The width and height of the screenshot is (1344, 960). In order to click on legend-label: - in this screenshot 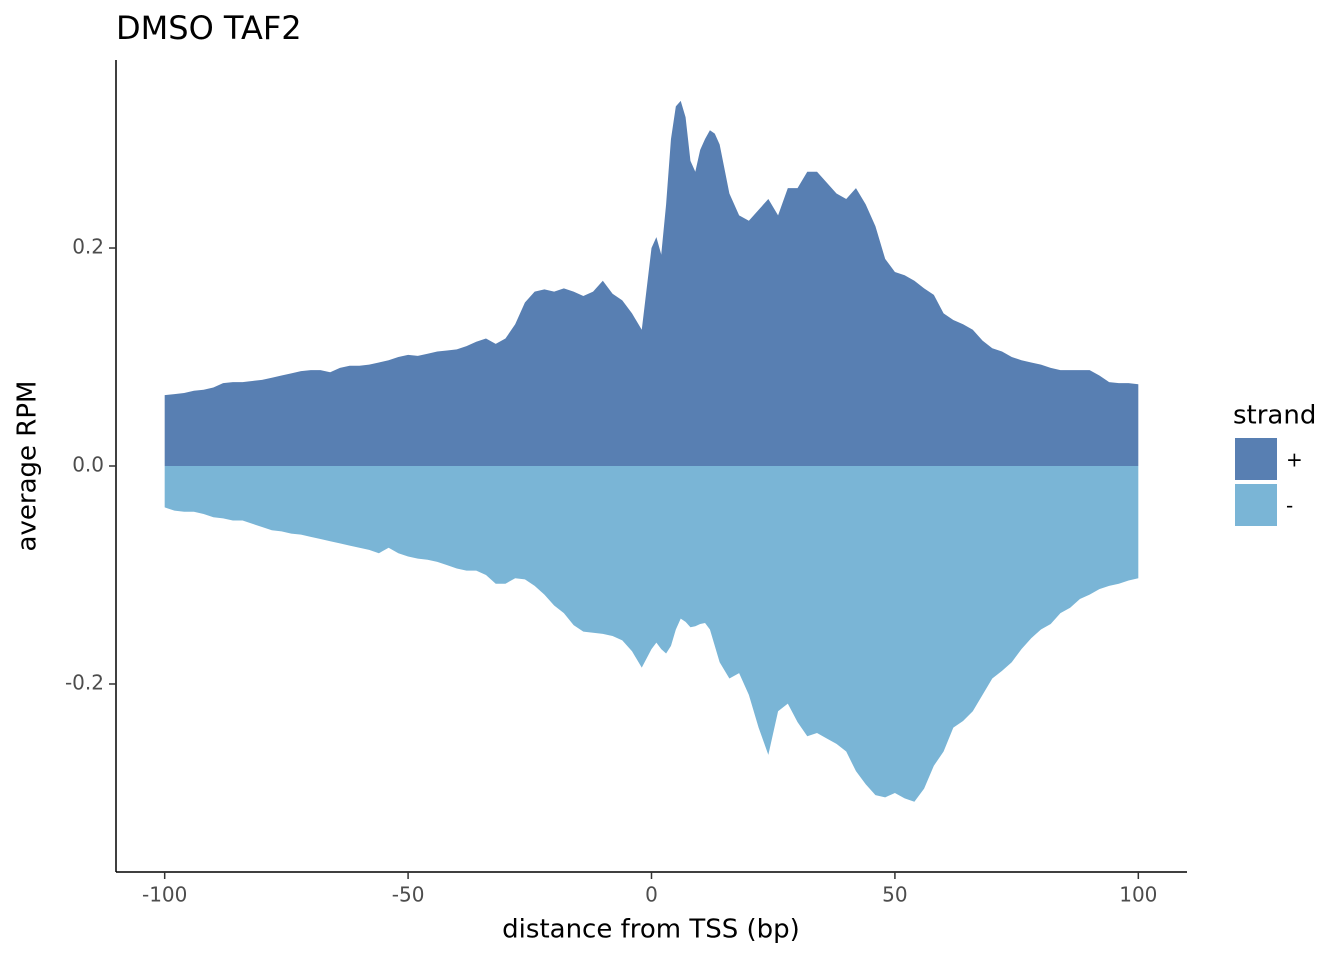, I will do `click(1289, 506)`.